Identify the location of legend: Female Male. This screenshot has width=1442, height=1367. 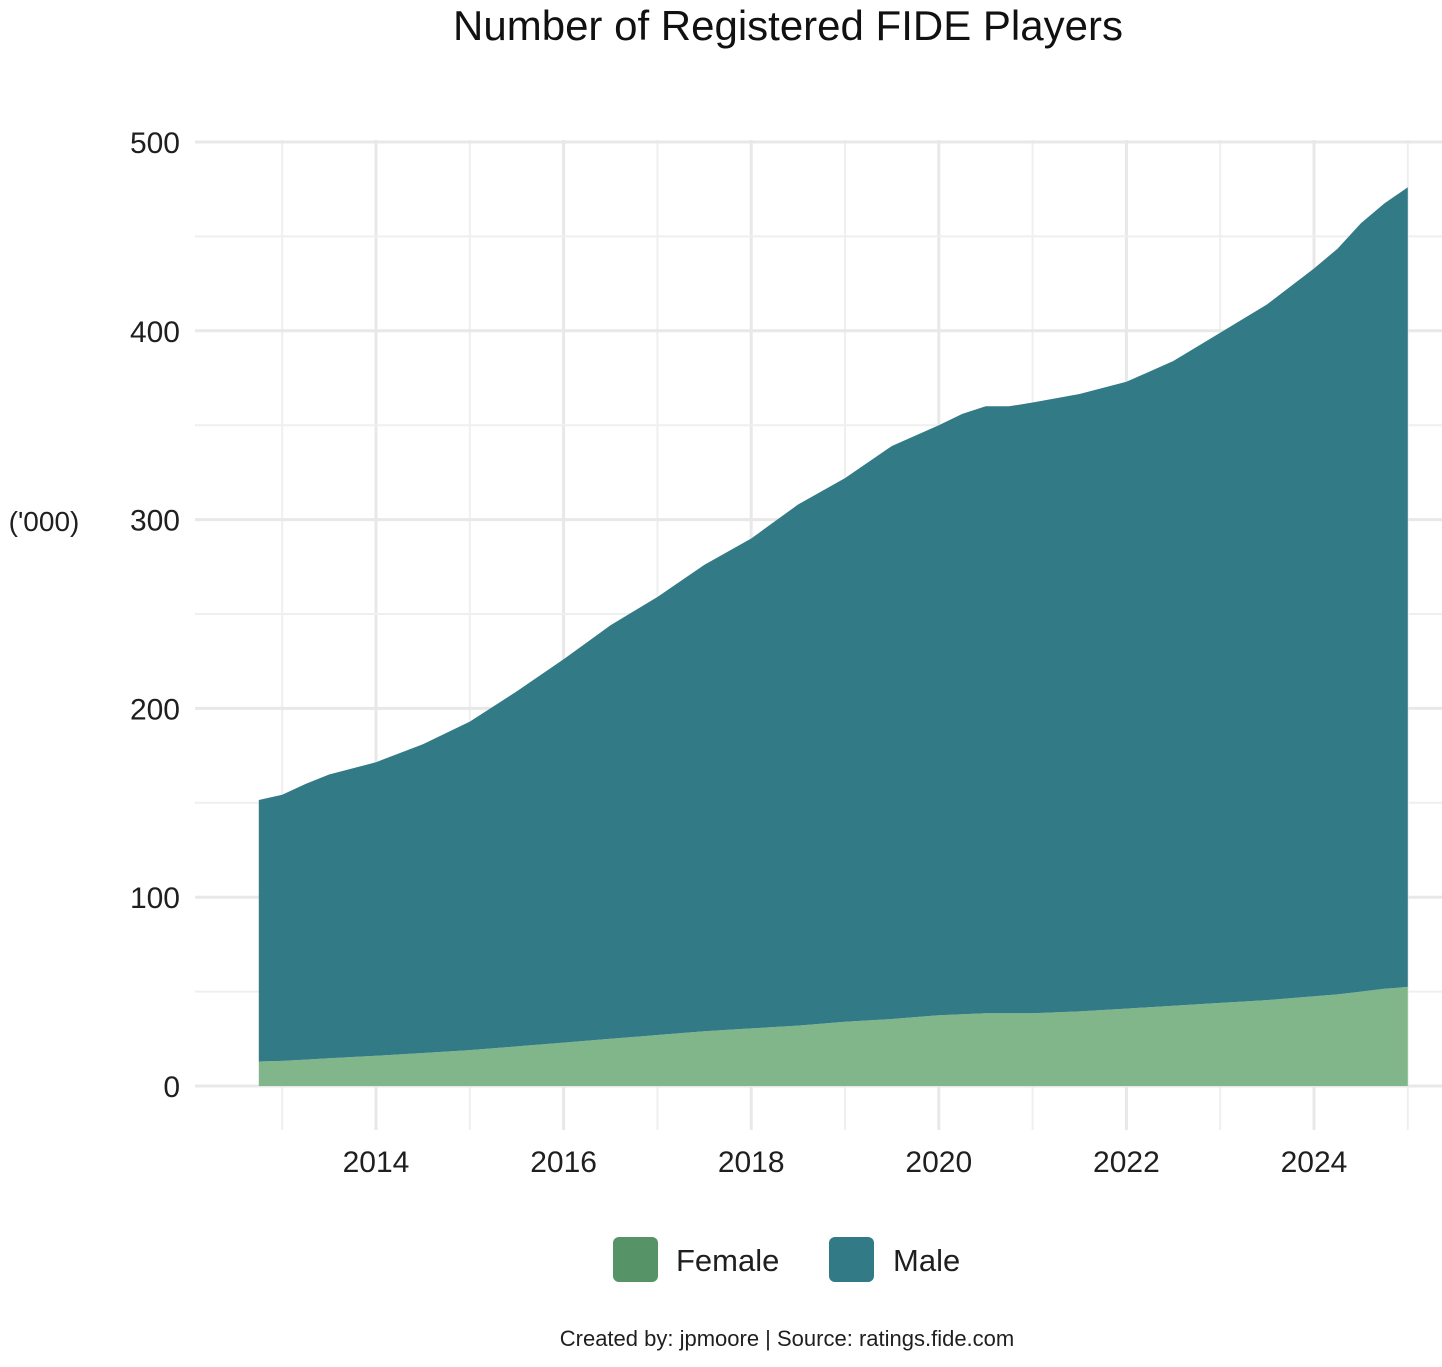
(786, 1259).